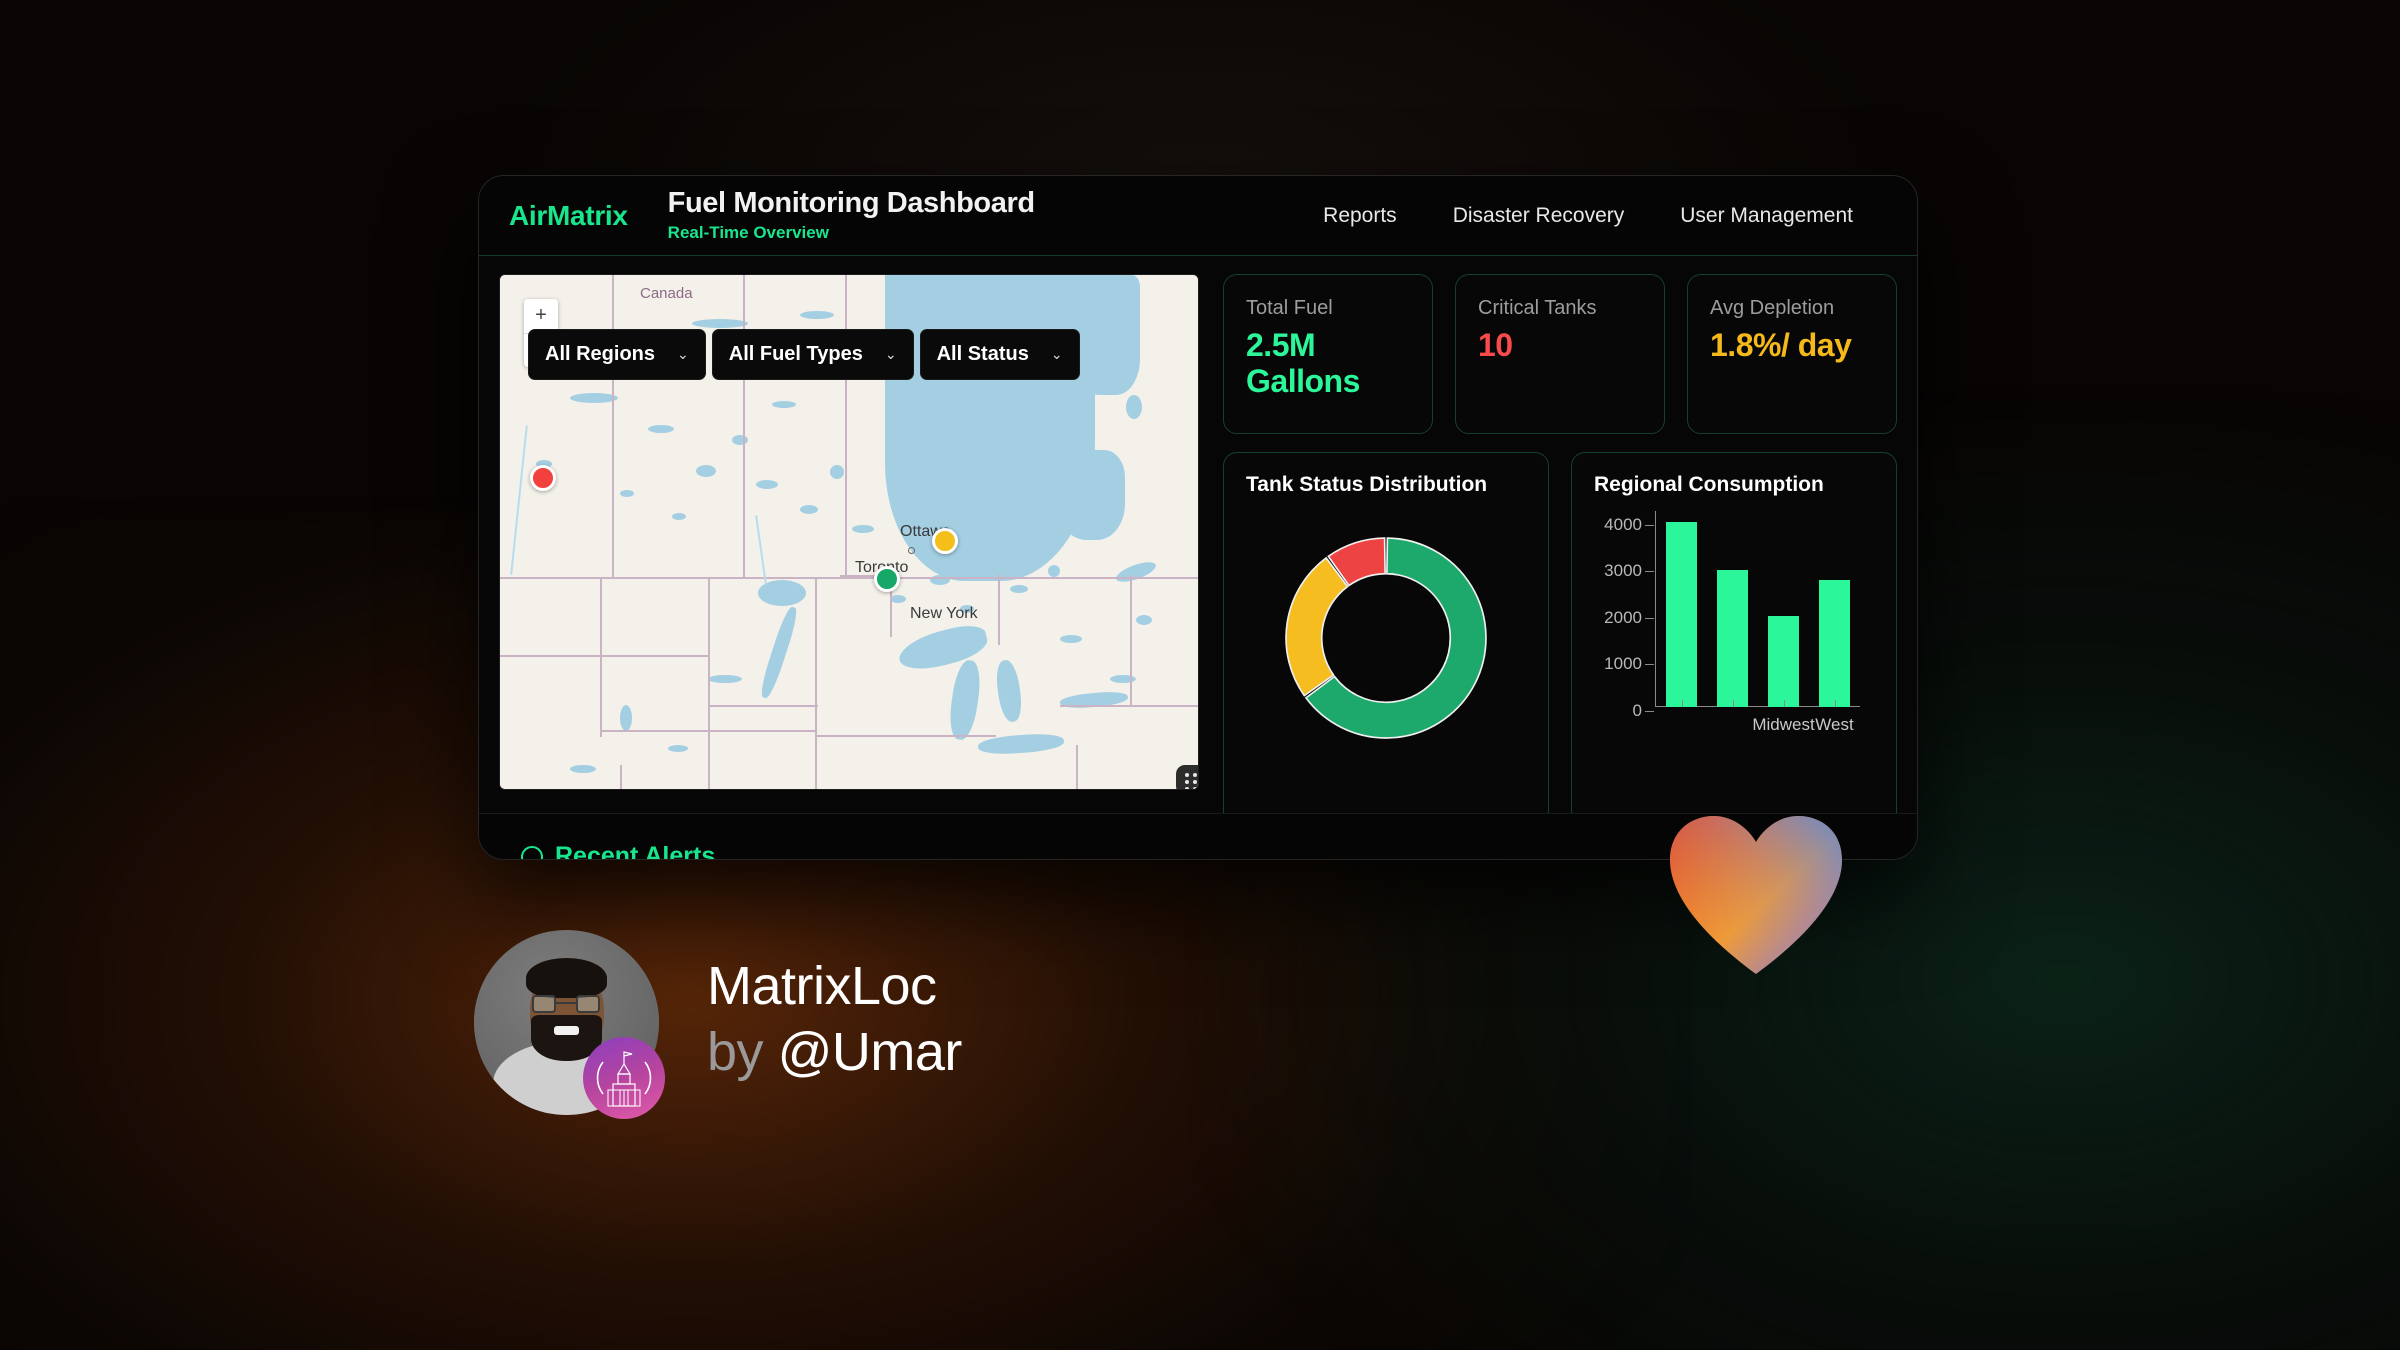 This screenshot has height=1350, width=2400. I want to click on kpi-label: Critical Tanks, so click(1537, 308).